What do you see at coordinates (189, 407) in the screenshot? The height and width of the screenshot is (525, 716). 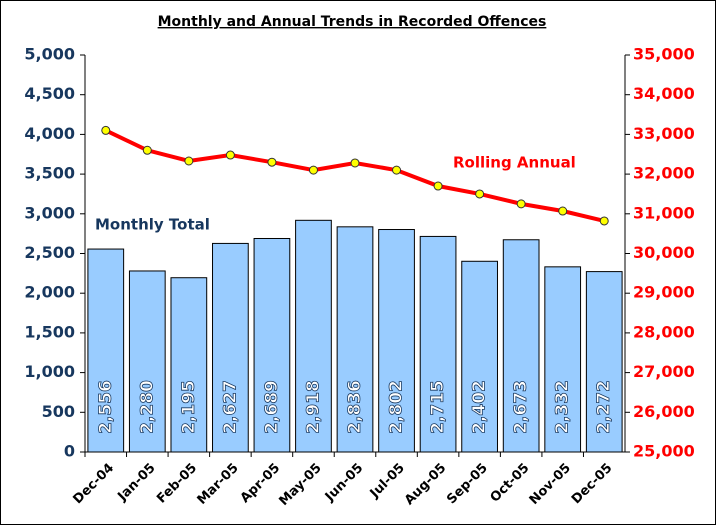 I see `bar-value-label: 2,195` at bounding box center [189, 407].